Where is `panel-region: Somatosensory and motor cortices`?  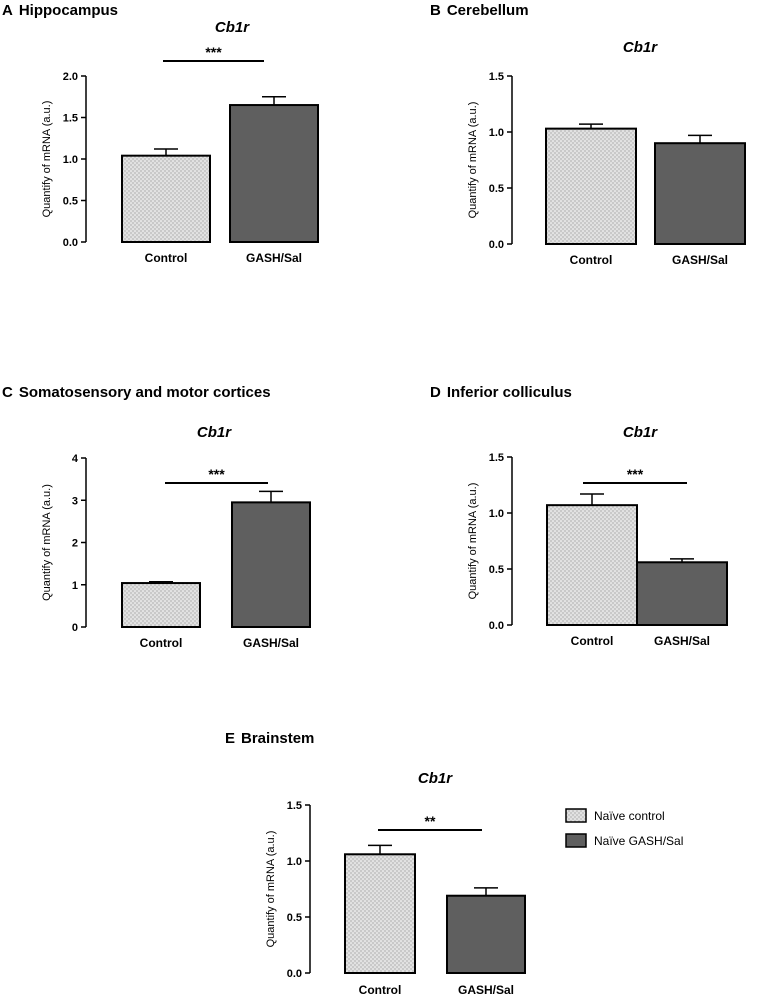
panel-region: Somatosensory and motor cortices is located at coordinates (145, 392).